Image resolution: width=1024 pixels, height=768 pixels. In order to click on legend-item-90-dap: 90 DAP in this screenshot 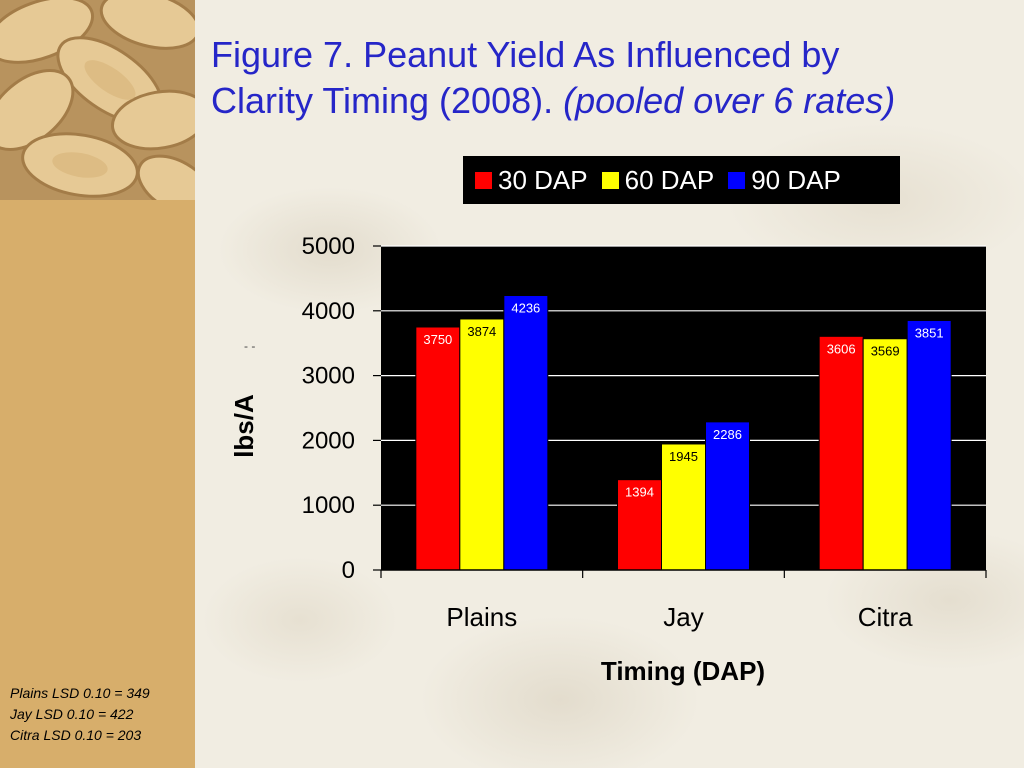, I will do `click(784, 180)`.